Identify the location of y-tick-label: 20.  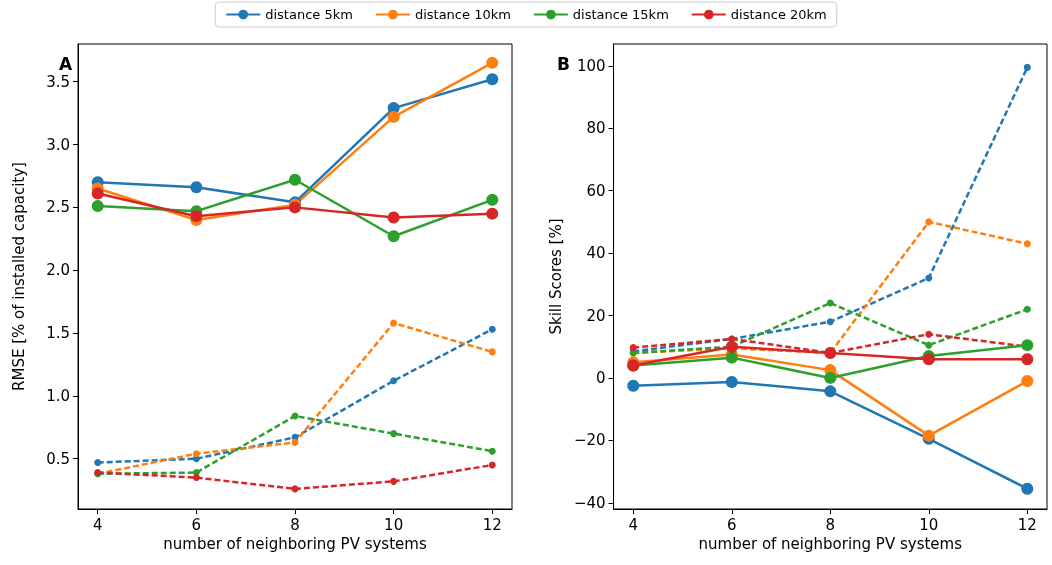
(596, 315).